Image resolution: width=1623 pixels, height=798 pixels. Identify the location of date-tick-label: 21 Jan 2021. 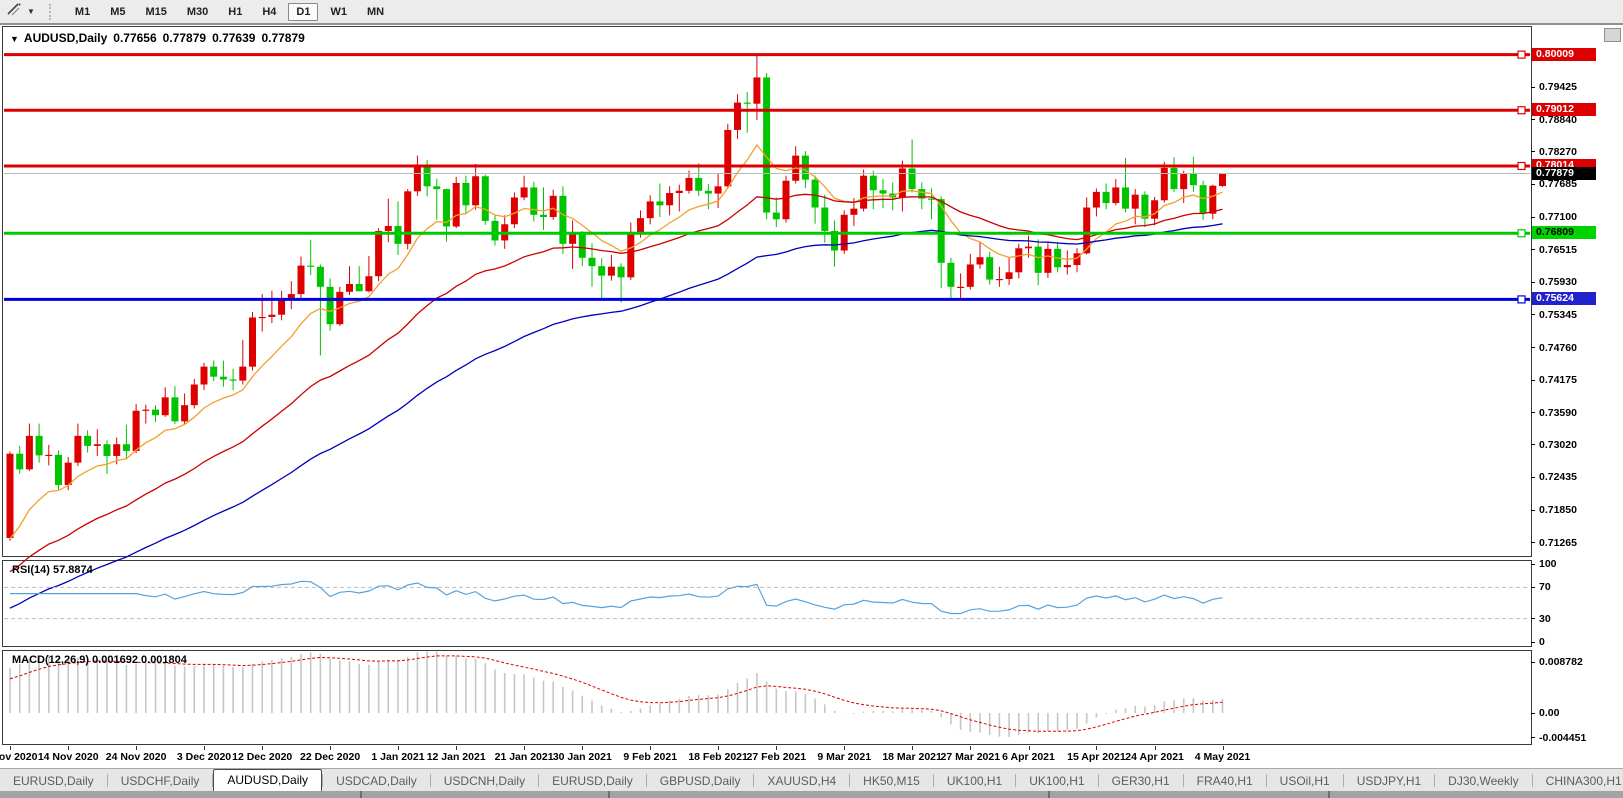
(524, 757).